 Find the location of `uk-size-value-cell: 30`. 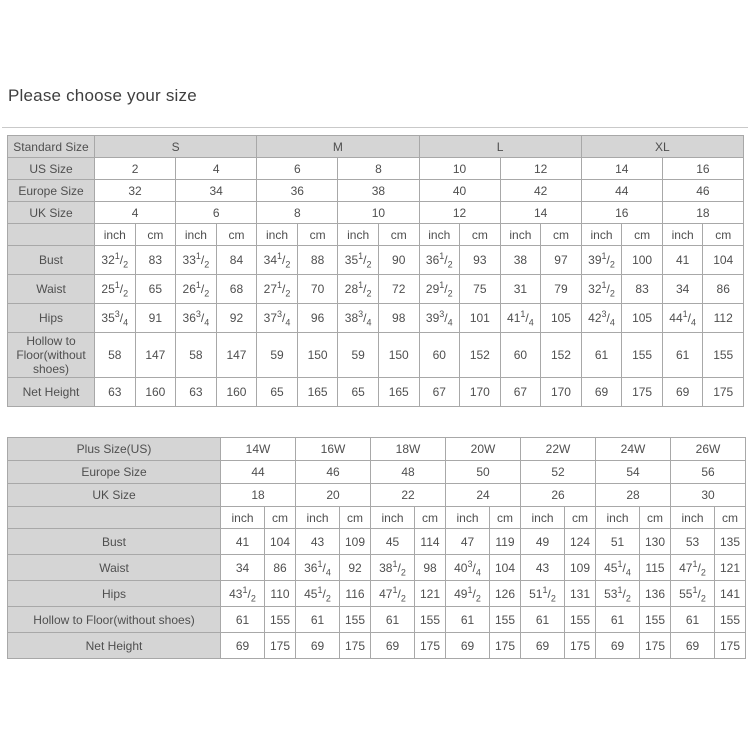

uk-size-value-cell: 30 is located at coordinates (708, 495).